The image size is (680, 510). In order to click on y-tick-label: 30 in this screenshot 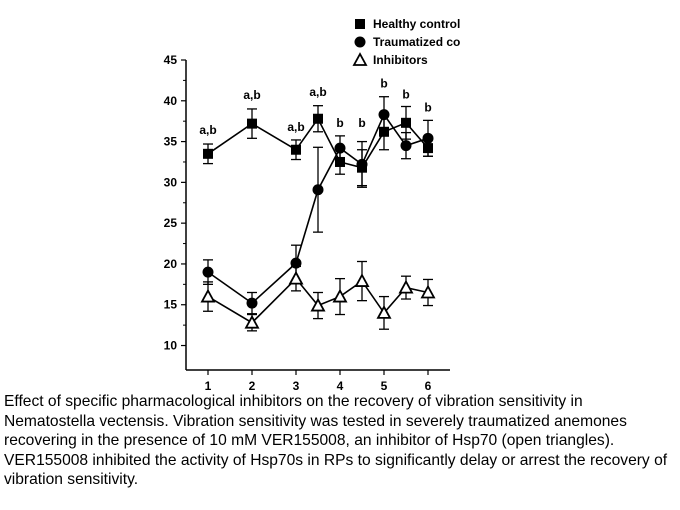, I will do `click(171, 182)`.